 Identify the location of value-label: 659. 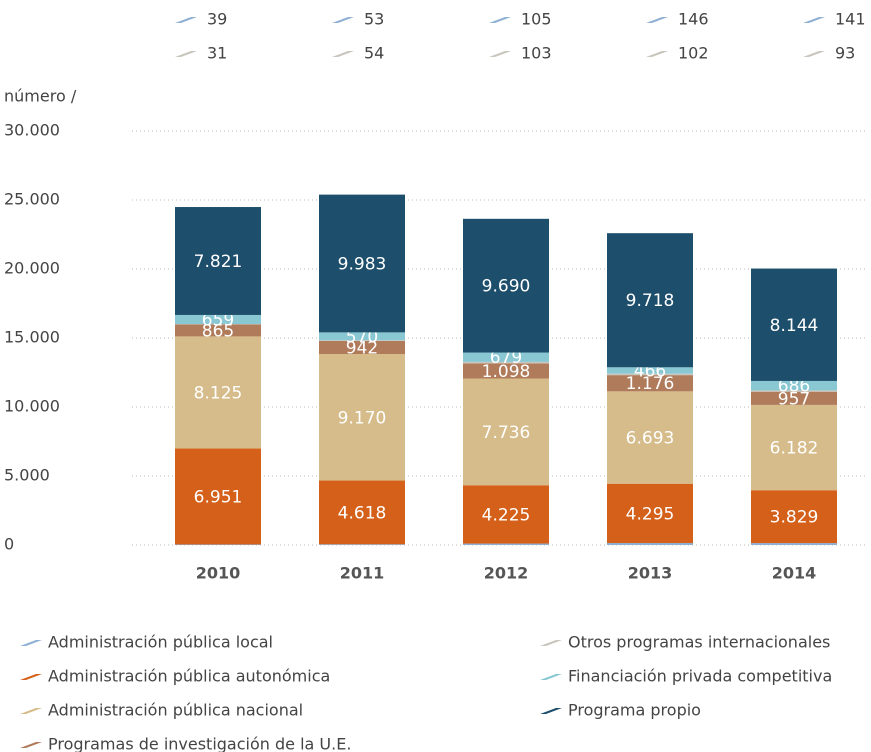
(218, 321).